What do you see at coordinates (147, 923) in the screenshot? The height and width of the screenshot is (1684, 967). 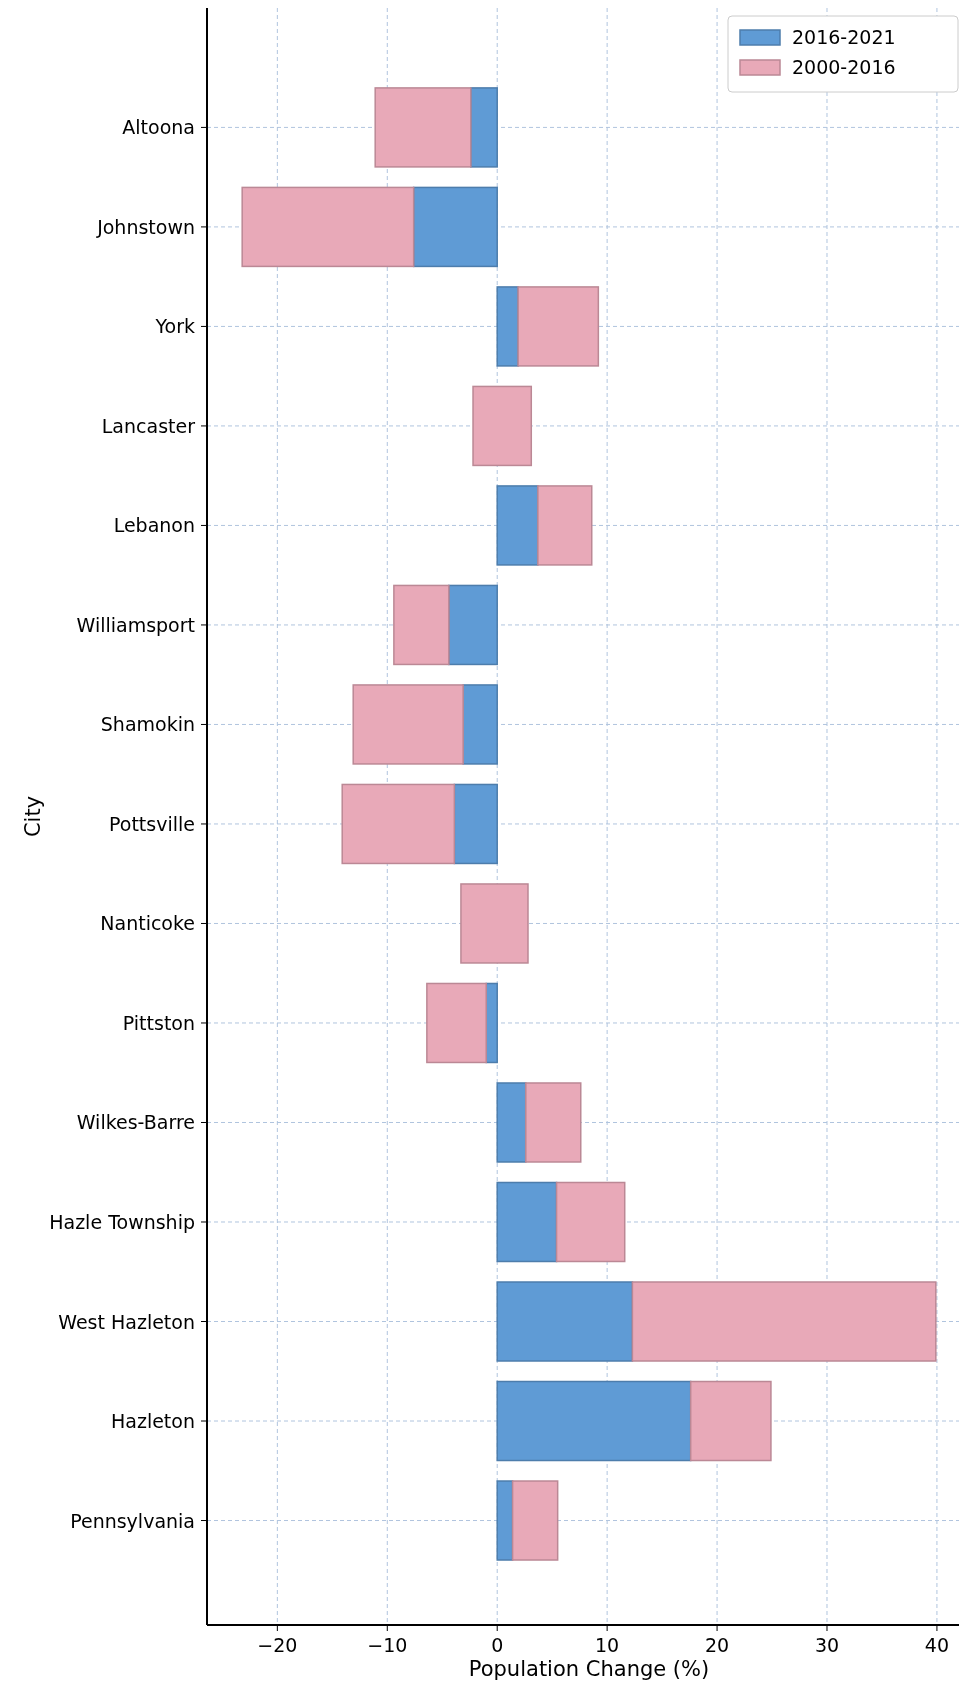 I see `y-tick-label: Nanticoke` at bounding box center [147, 923].